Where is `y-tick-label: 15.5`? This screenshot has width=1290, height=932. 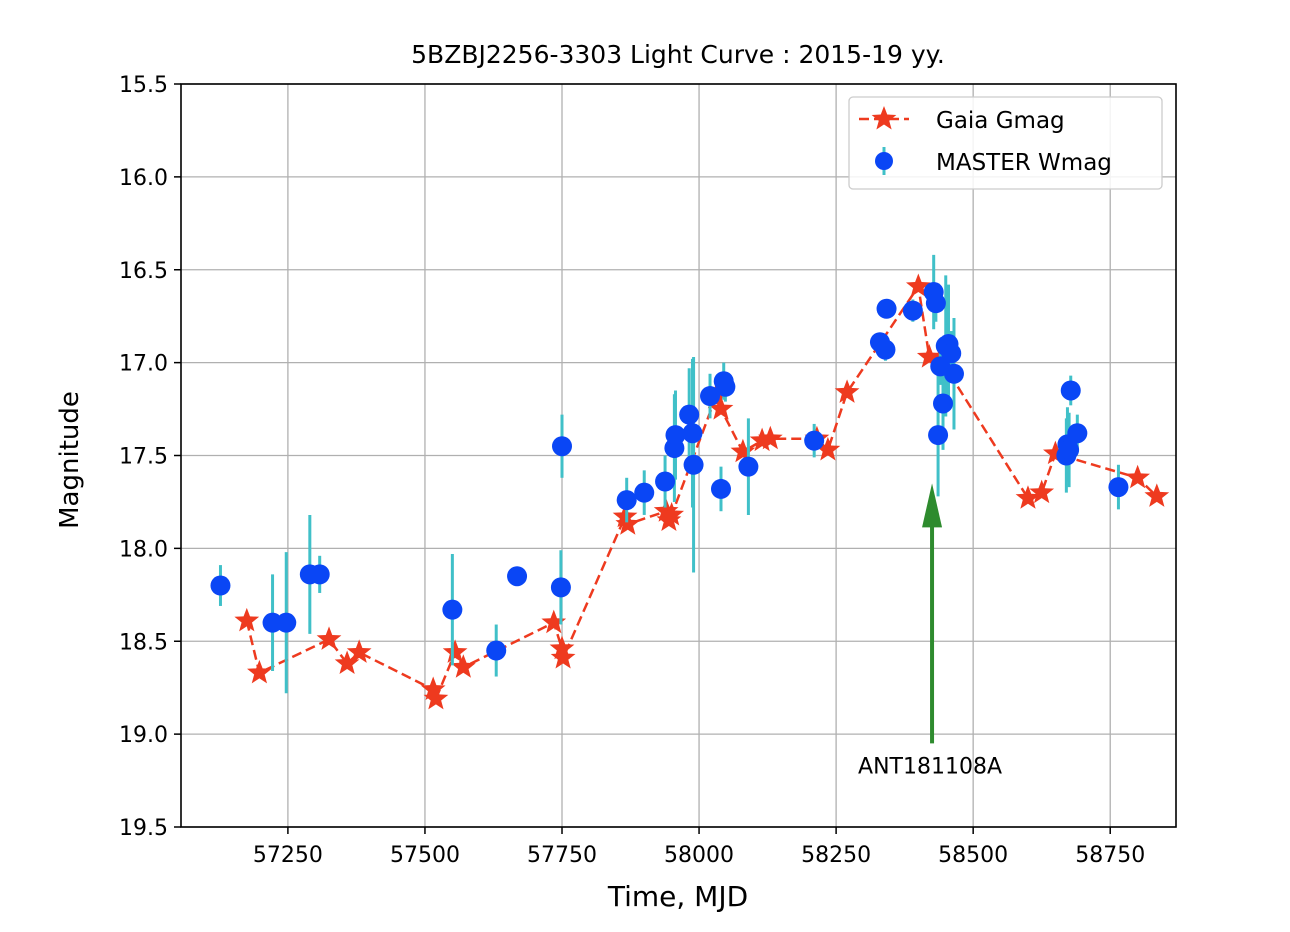
y-tick-label: 15.5 is located at coordinates (143, 85).